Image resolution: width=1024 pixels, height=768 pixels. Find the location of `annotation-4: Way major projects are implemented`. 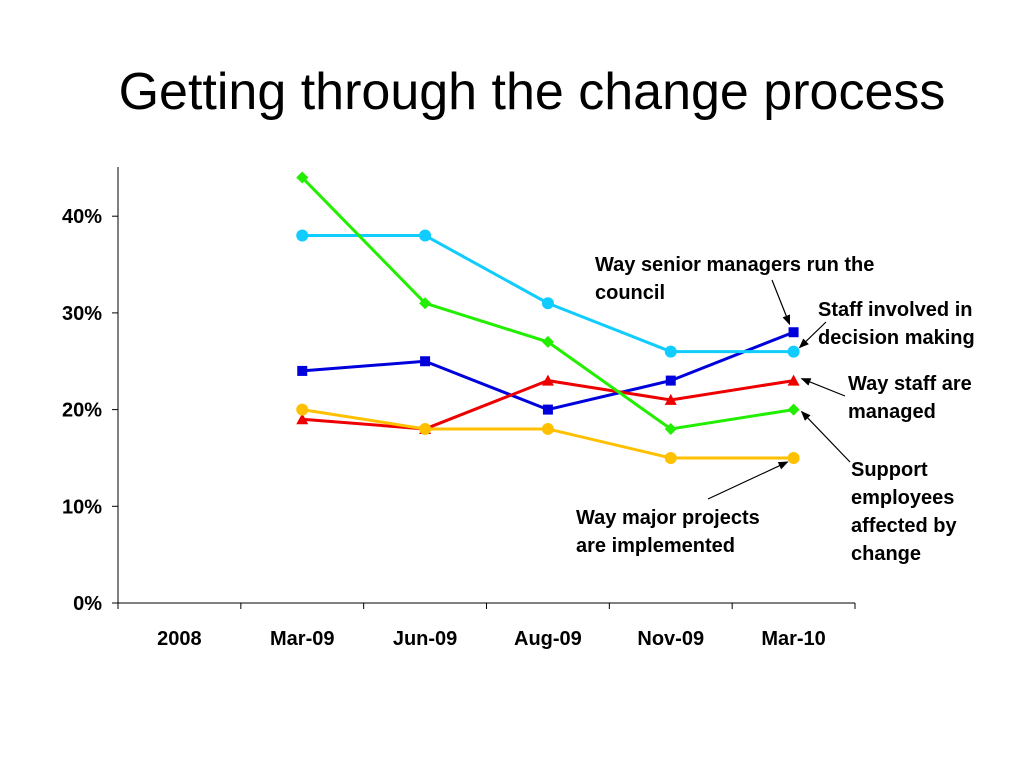

annotation-4: Way major projects are implemented is located at coordinates (682, 509).